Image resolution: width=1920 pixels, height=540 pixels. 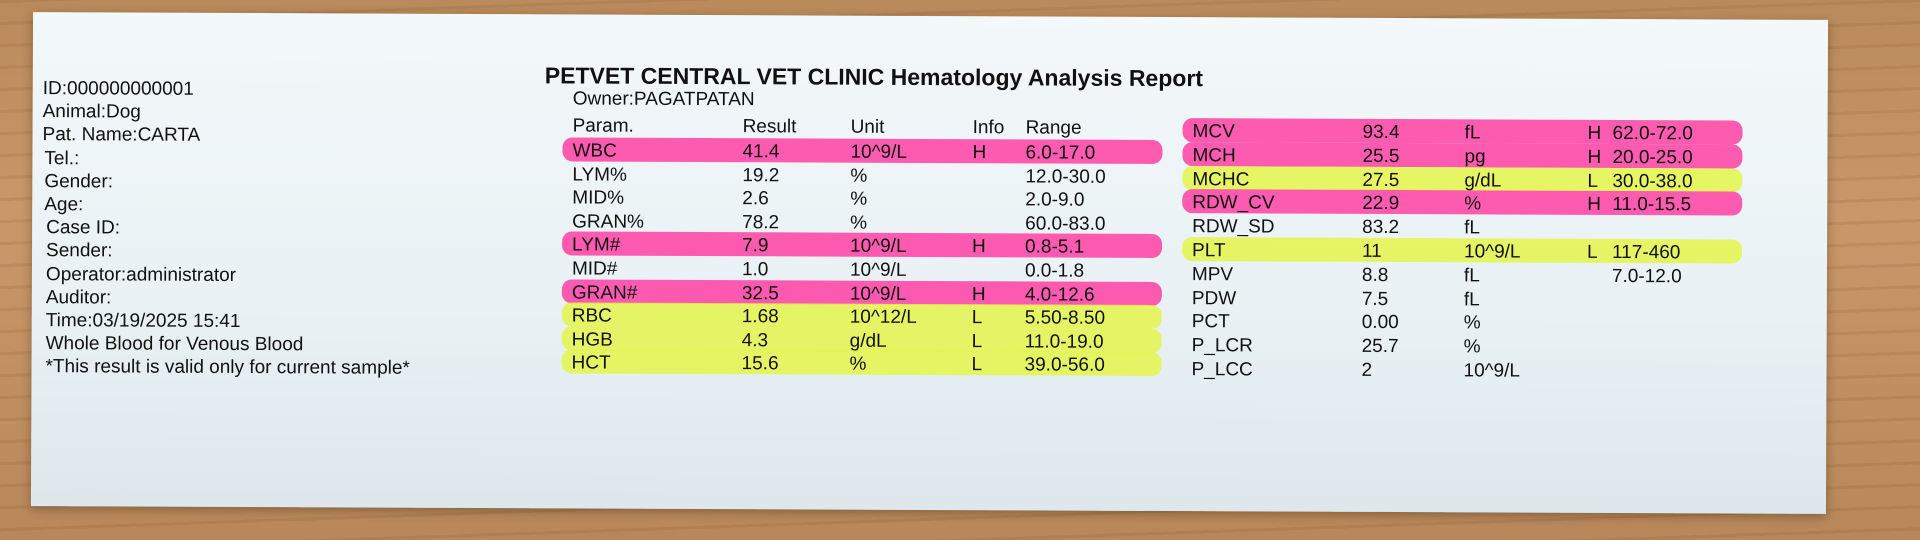 I want to click on result-cell-result: 0.00, so click(x=1380, y=323).